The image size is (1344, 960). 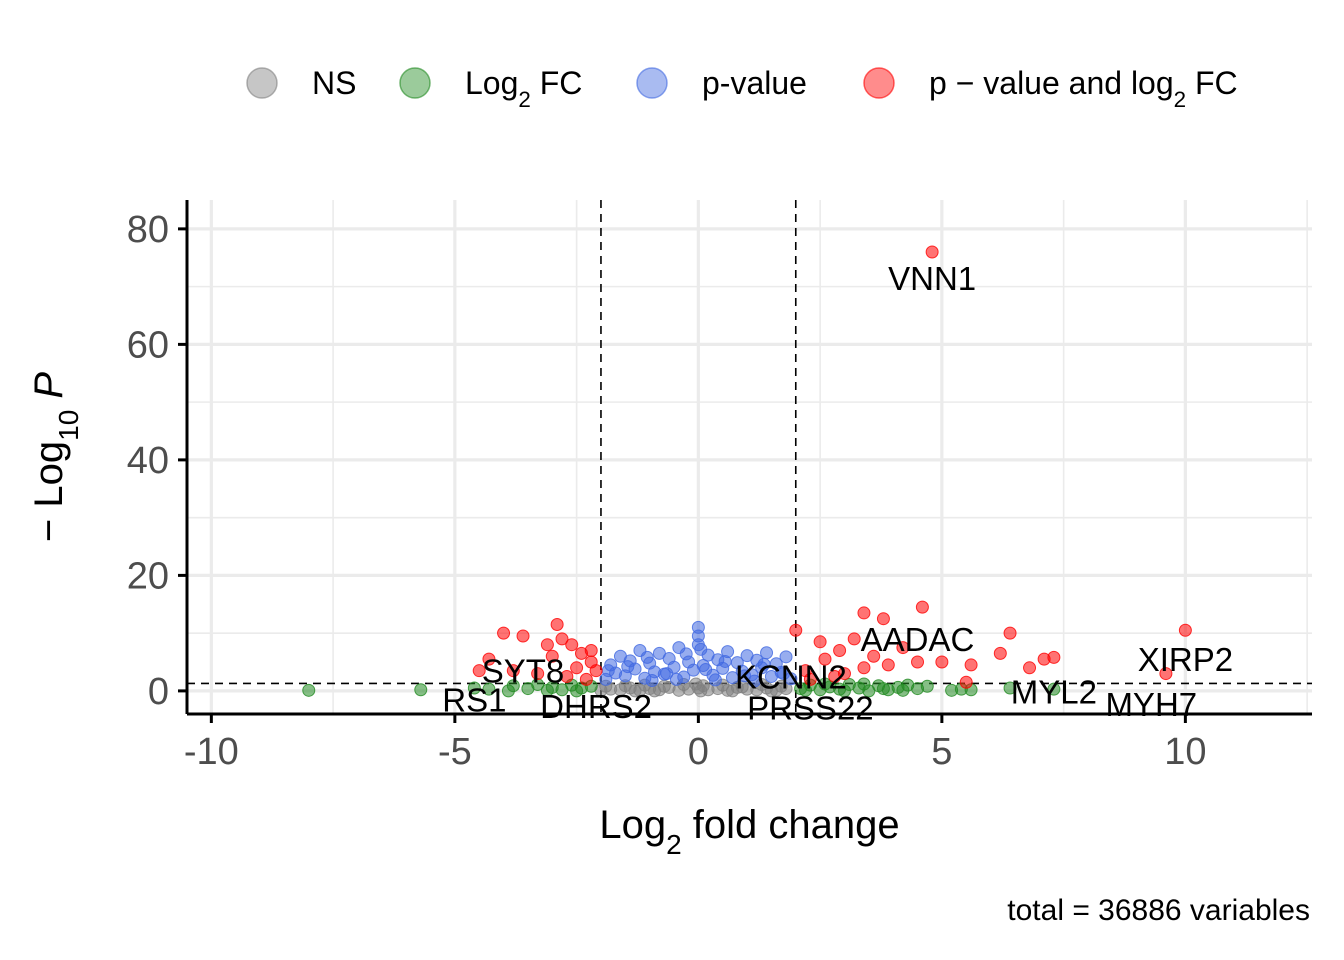 I want to click on y-tick-label: 0, so click(x=158, y=692).